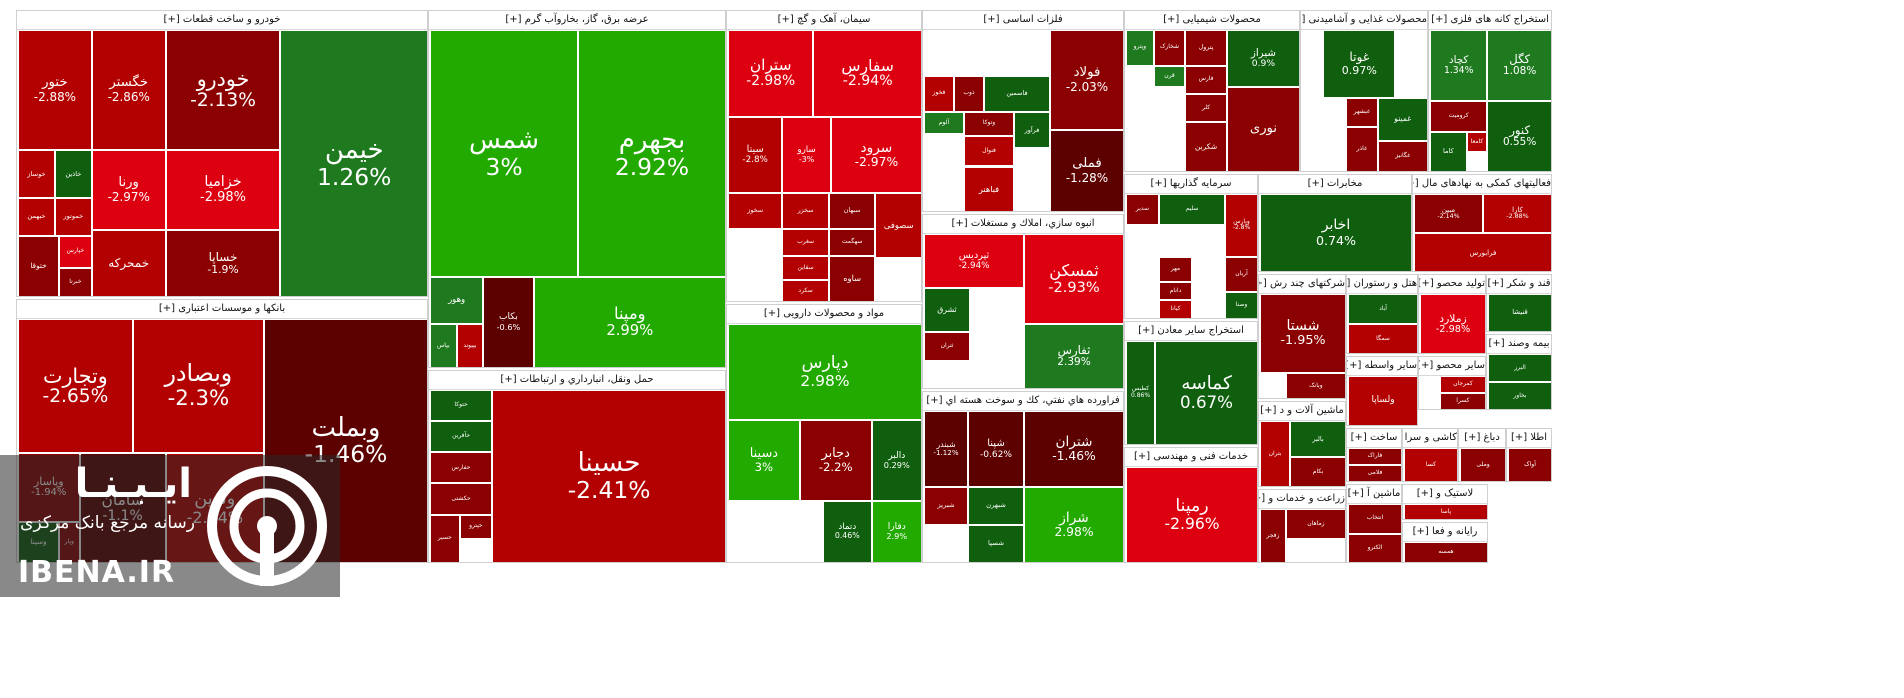 Image resolution: width=1904 pixels, height=698 pixels. Describe the element at coordinates (1402, 155) in the screenshot. I see `stock-tile: غگانیز` at that location.